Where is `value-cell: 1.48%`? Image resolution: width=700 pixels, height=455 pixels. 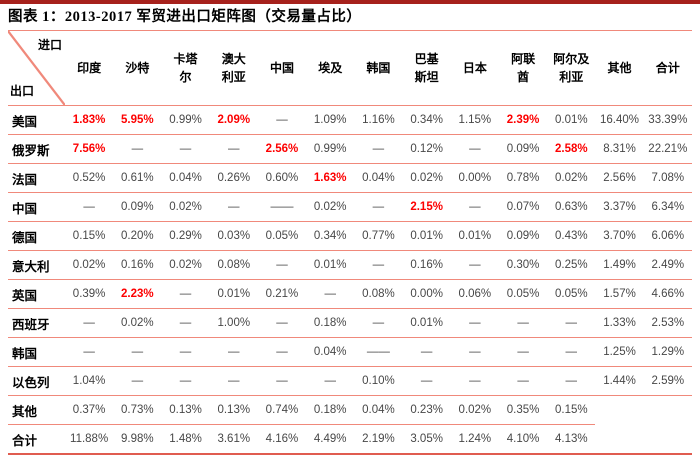
value-cell: 1.48% is located at coordinates (185, 439).